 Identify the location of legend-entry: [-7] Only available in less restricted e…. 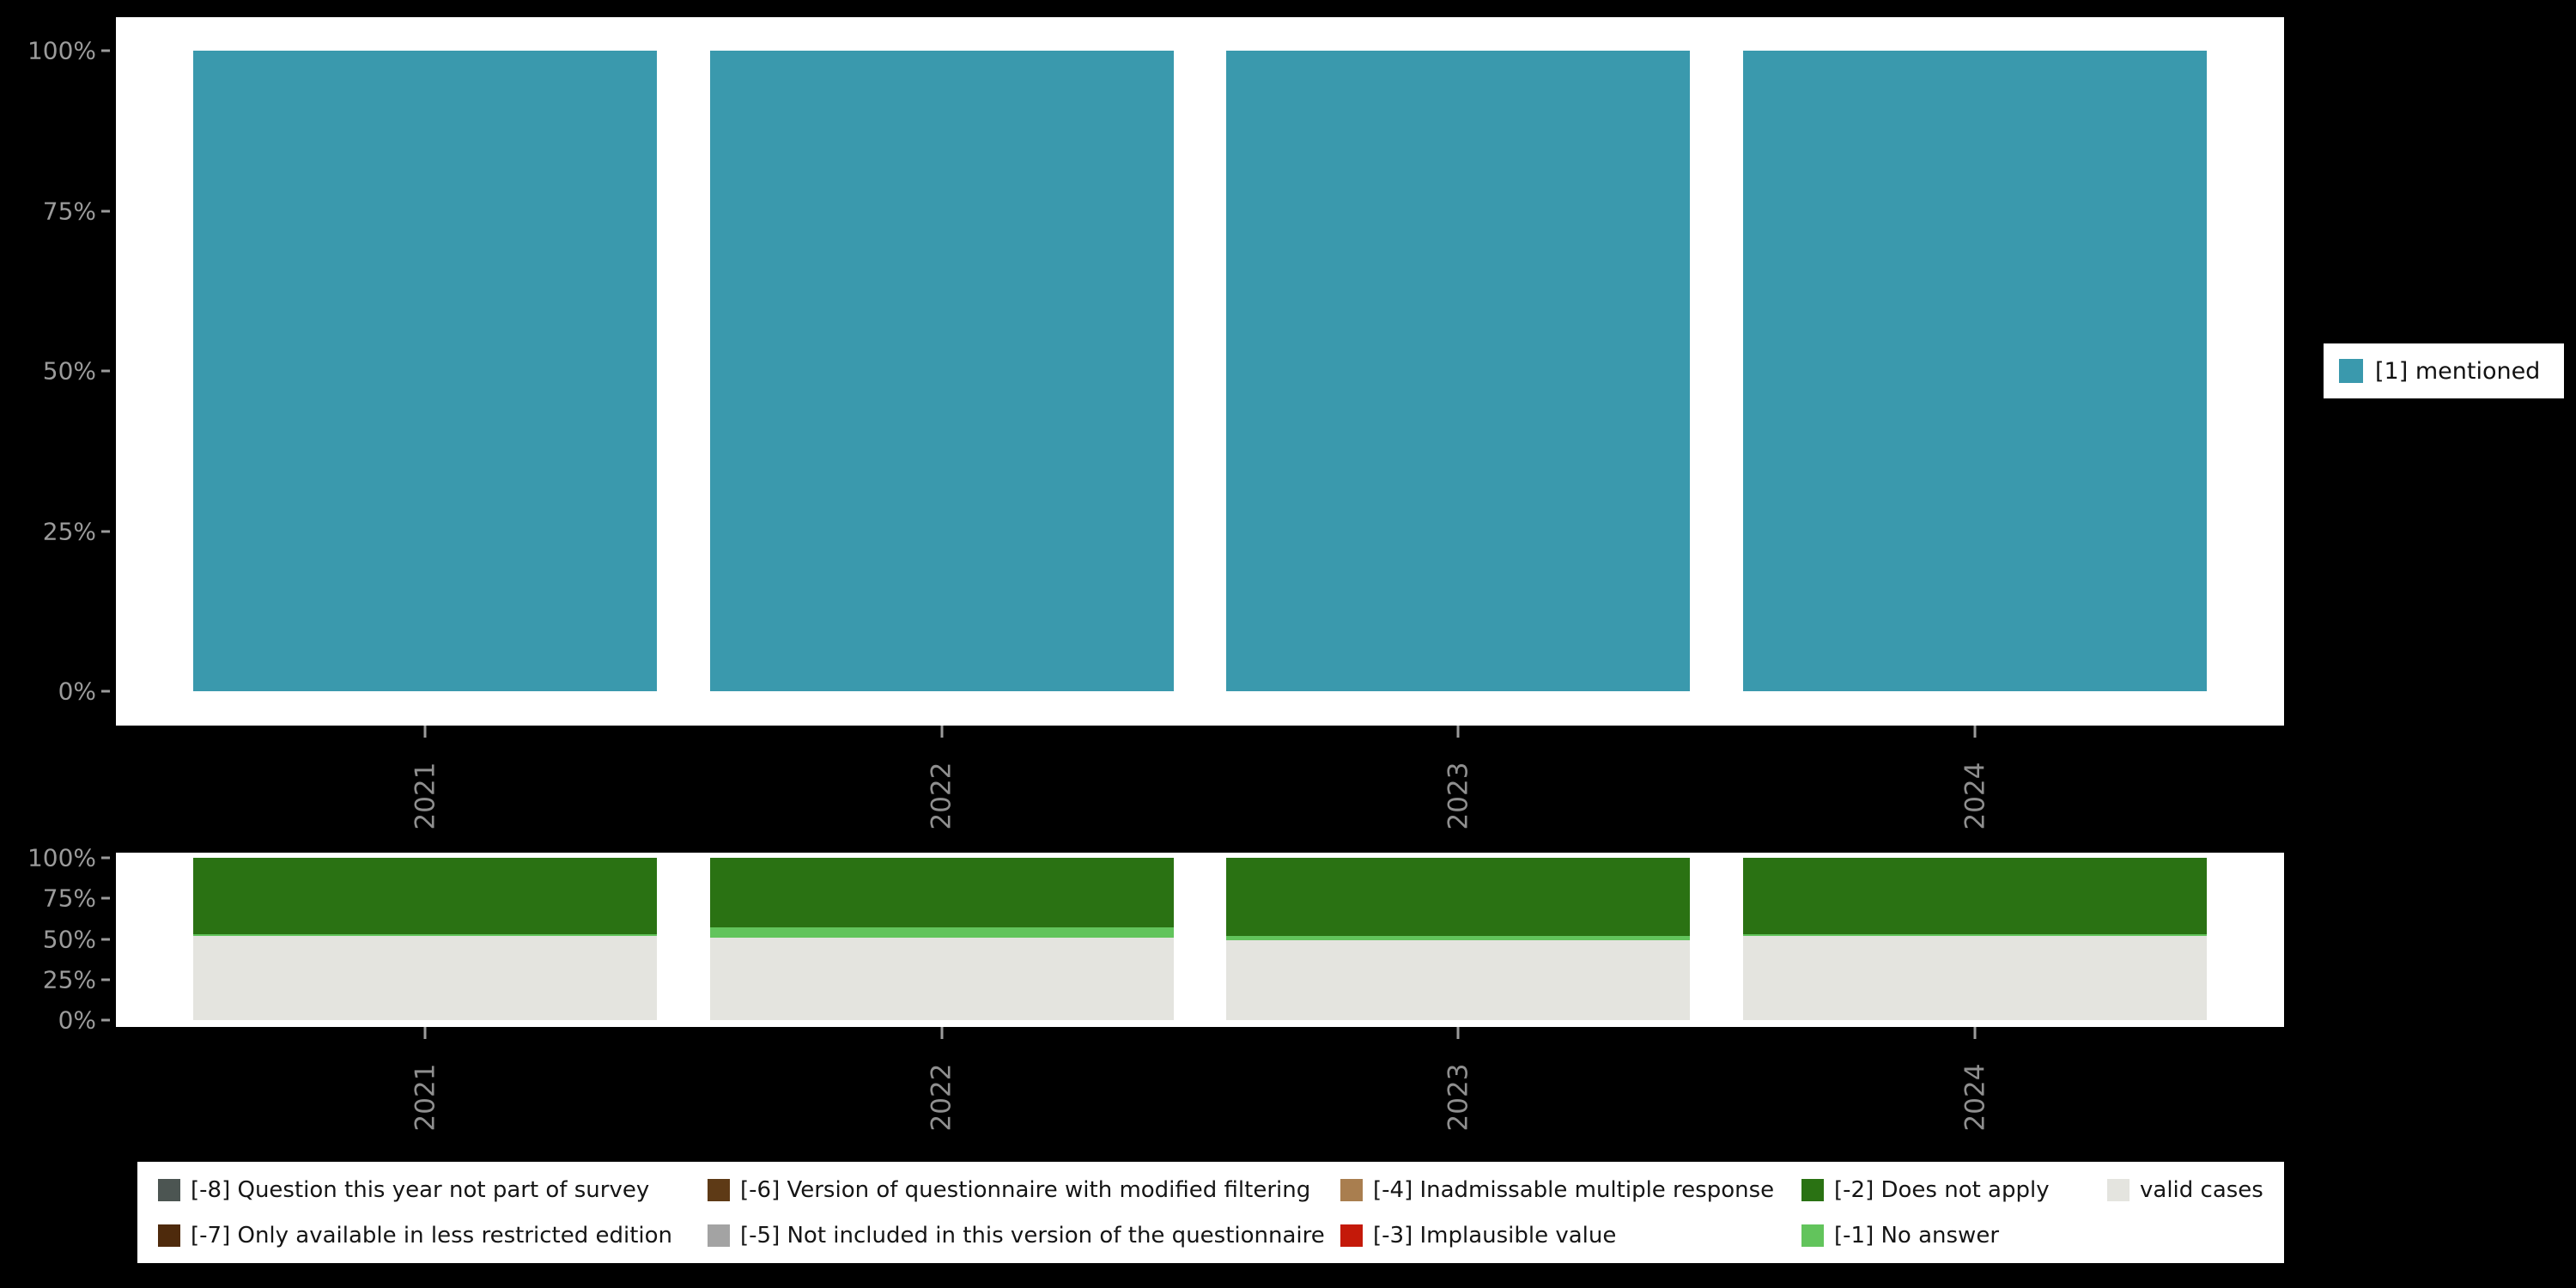
(433, 1236).